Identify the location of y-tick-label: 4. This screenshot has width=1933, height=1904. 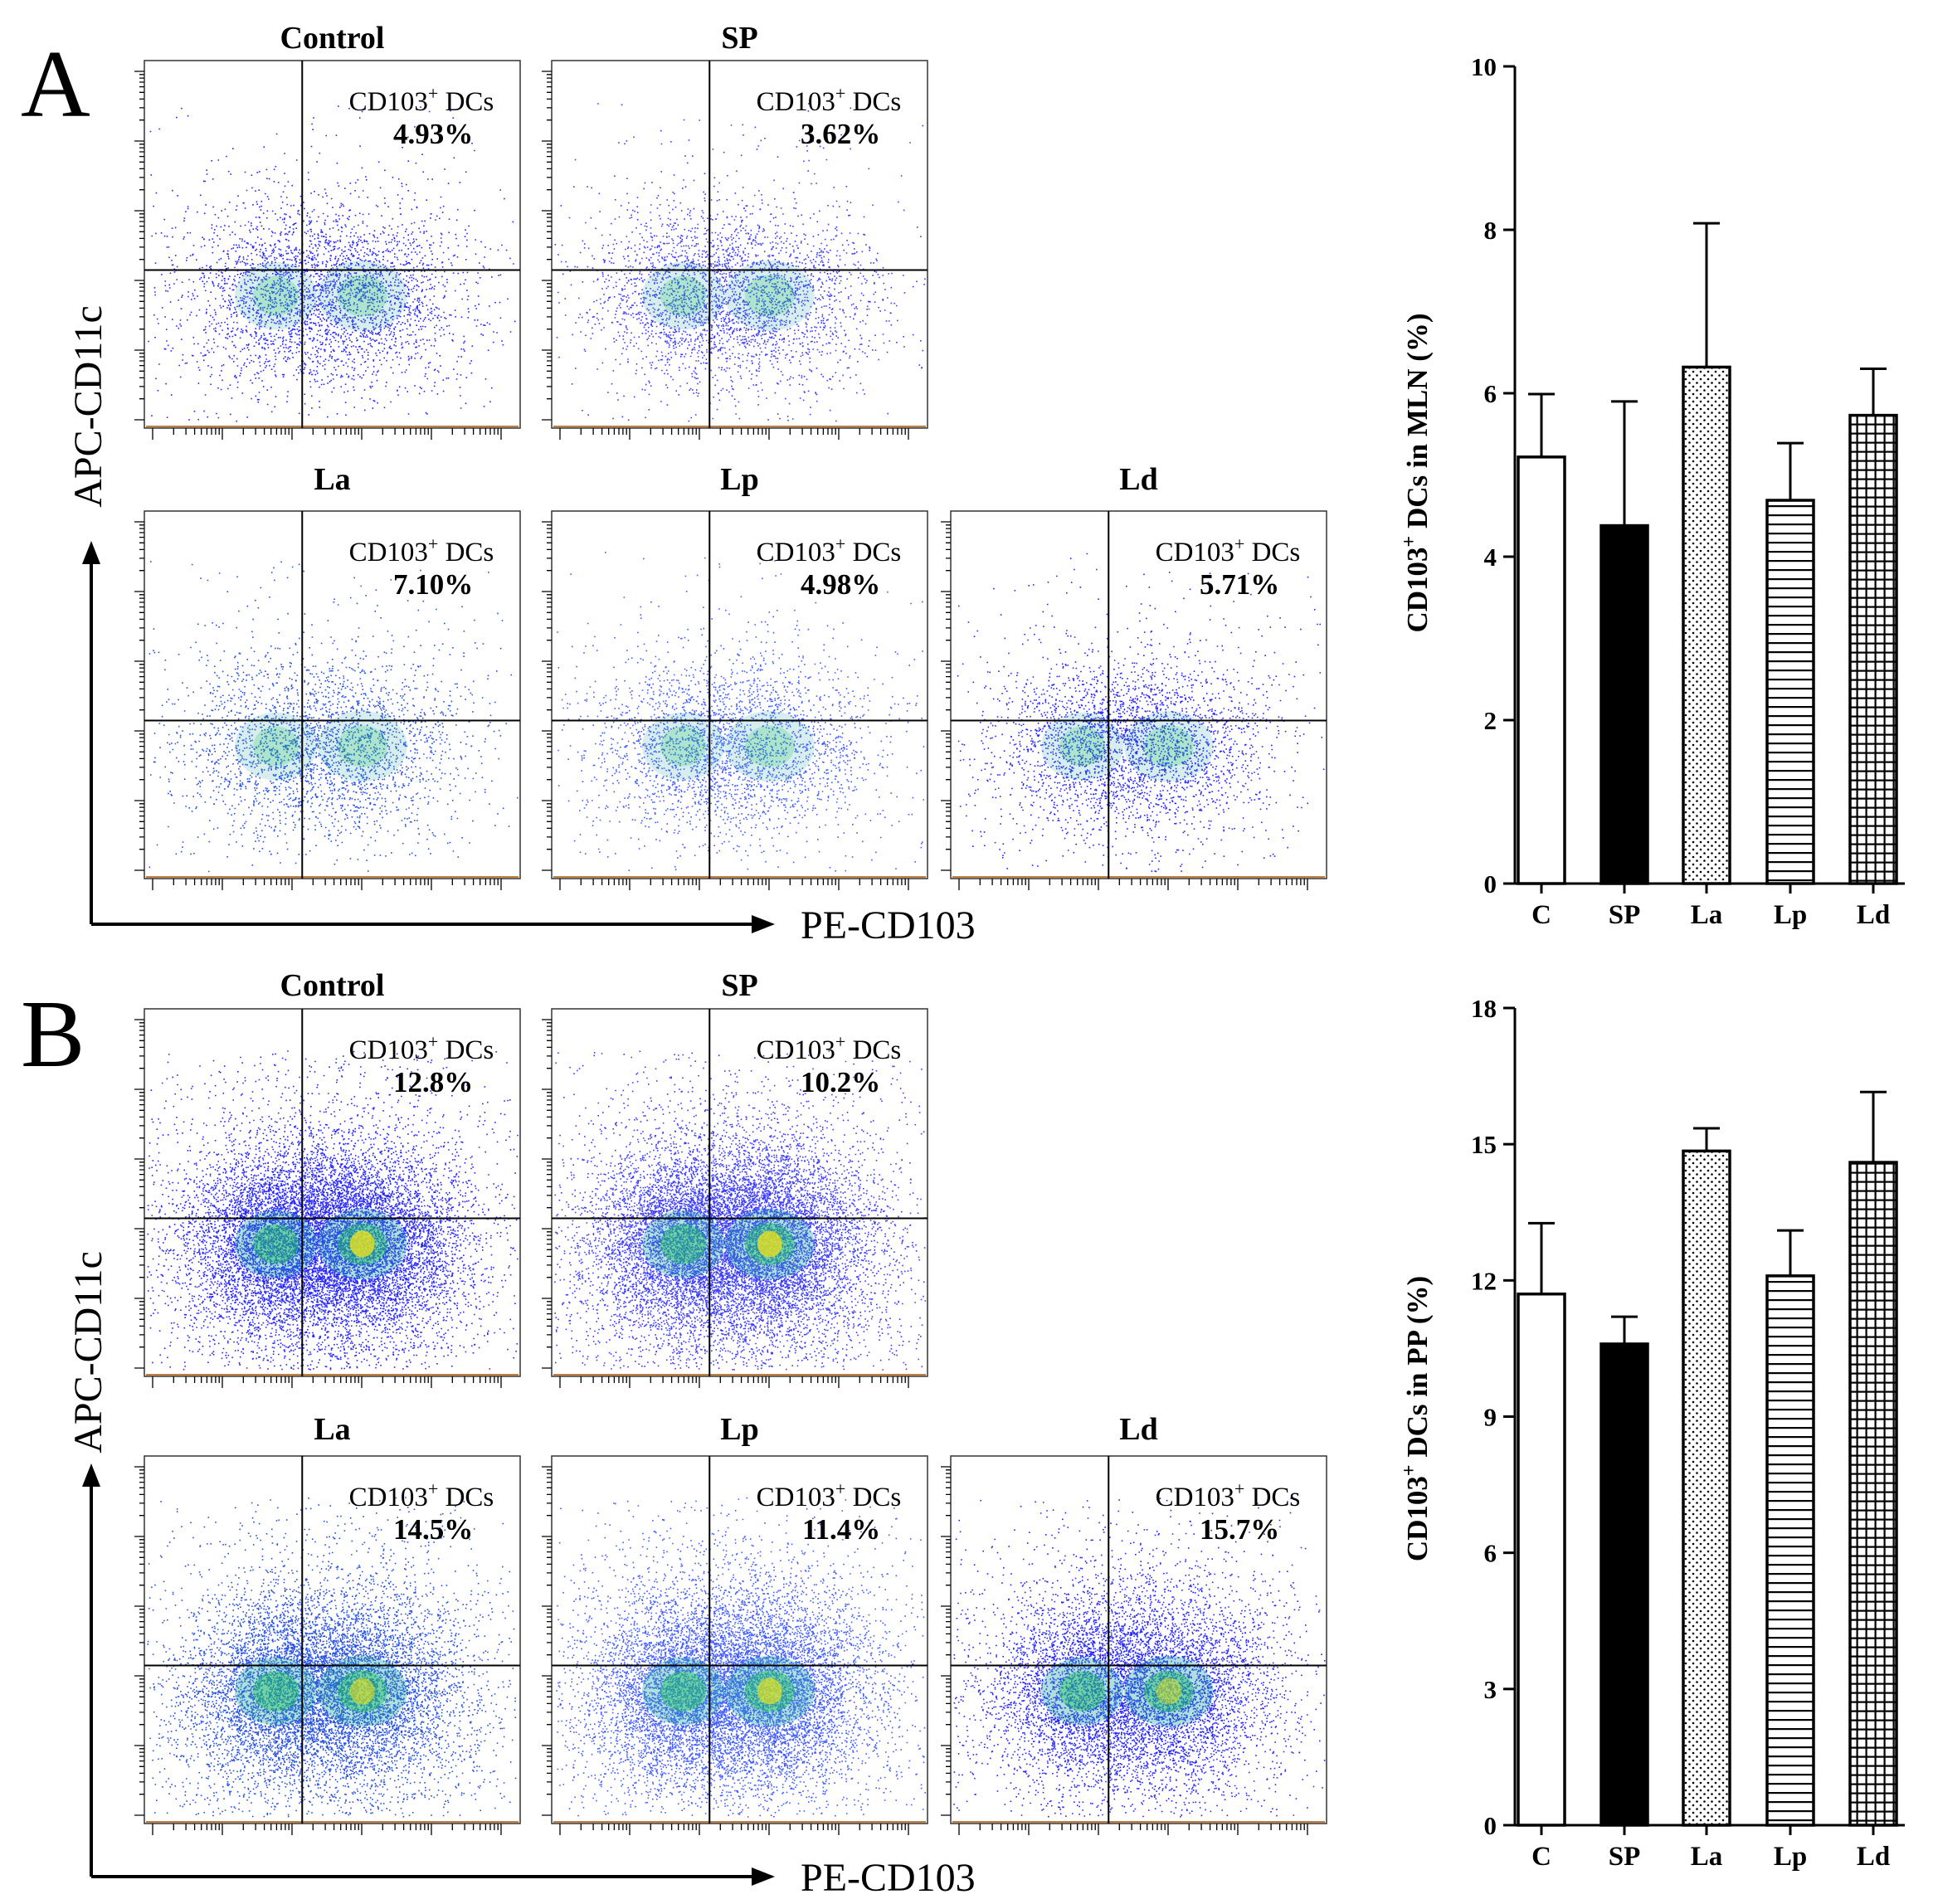
(1490, 557).